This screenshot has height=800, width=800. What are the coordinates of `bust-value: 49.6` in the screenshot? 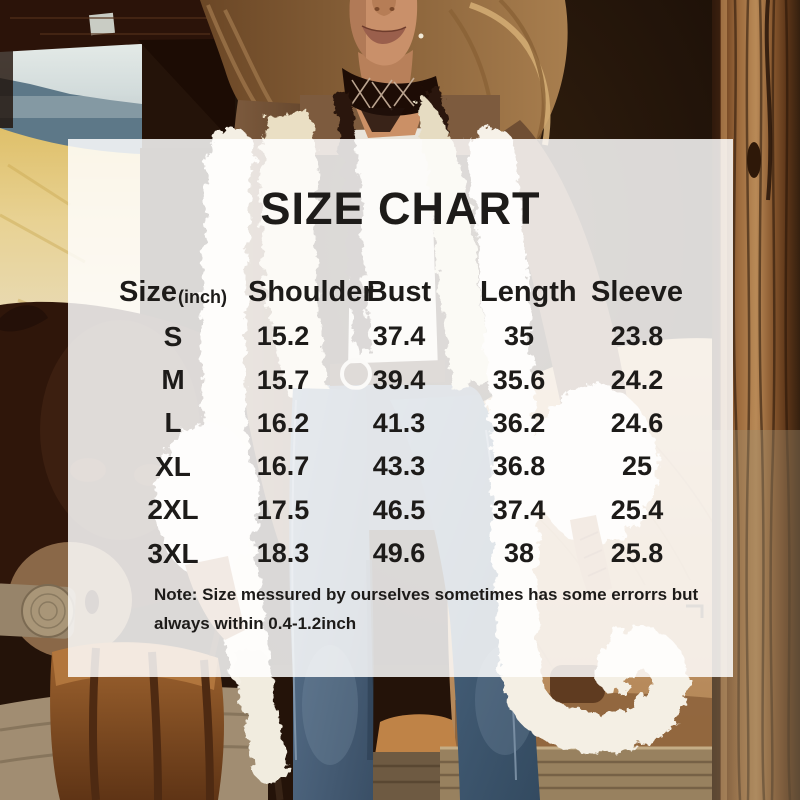 It's located at (399, 553).